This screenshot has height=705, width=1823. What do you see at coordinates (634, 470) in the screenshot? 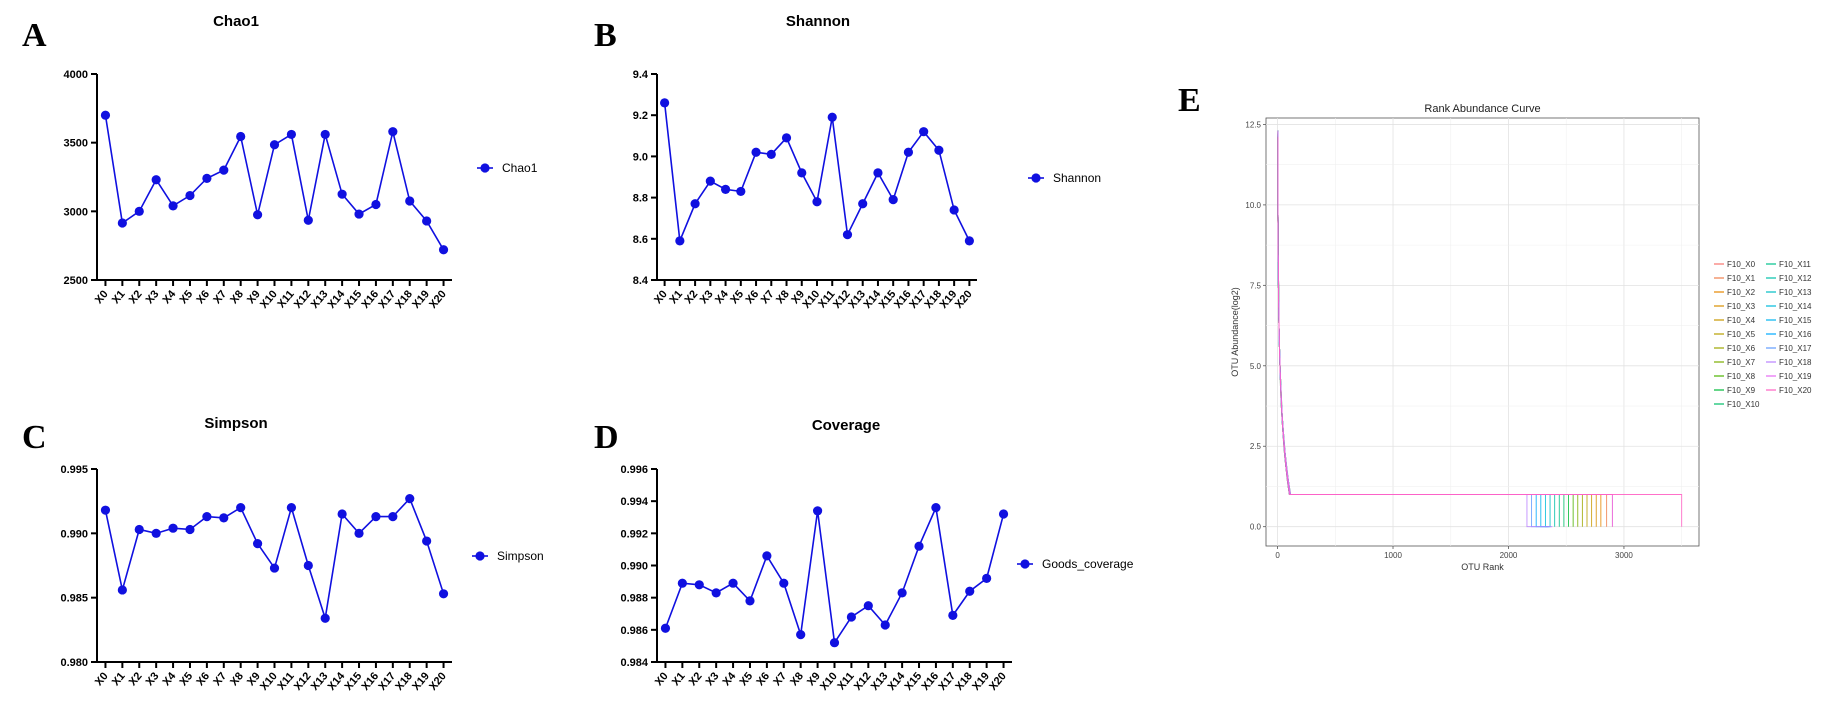
I see `y-tick-label: 0.996` at bounding box center [634, 470].